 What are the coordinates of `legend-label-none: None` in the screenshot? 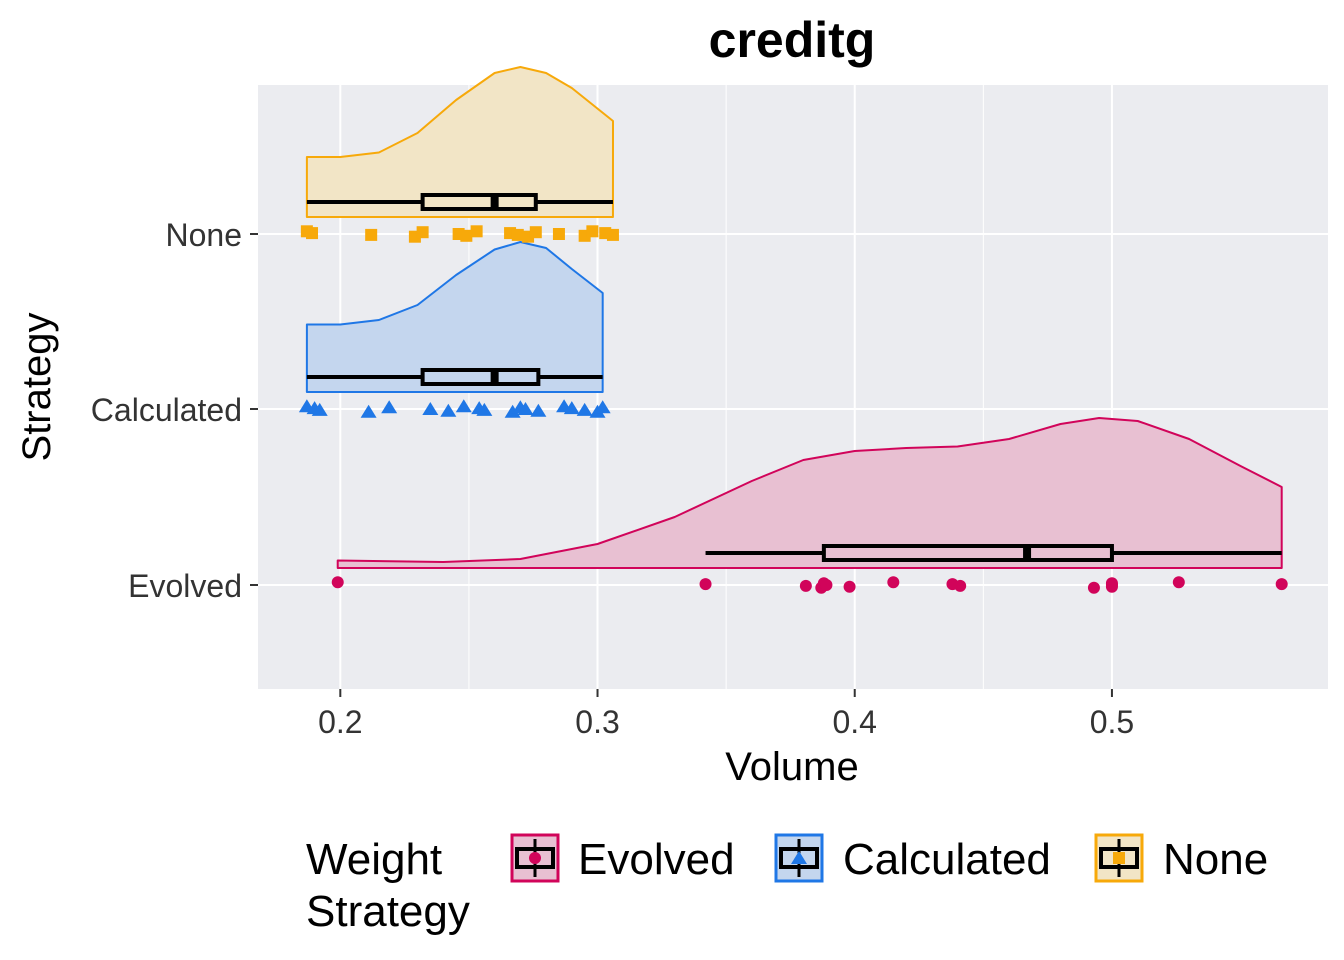 It's located at (1215, 859).